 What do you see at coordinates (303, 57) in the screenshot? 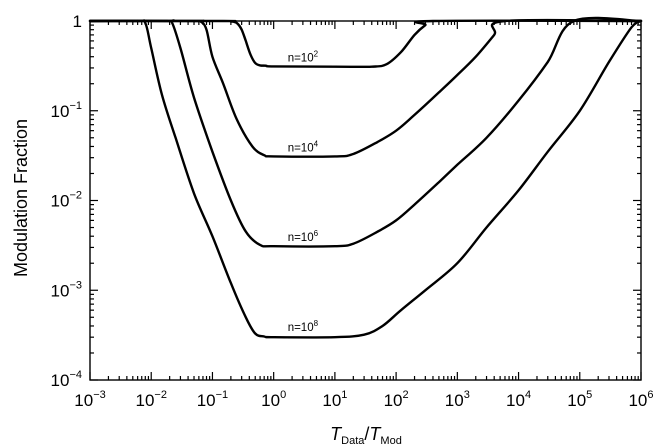
I see `series-annotation: n=102` at bounding box center [303, 57].